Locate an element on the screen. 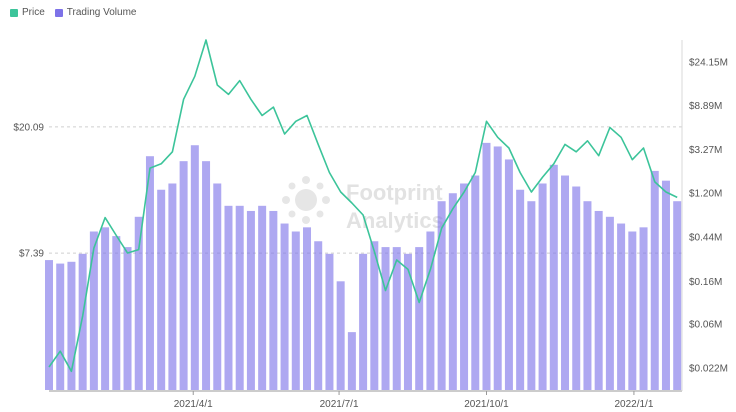 The image size is (736, 412). legend-item-price: Price is located at coordinates (27, 12).